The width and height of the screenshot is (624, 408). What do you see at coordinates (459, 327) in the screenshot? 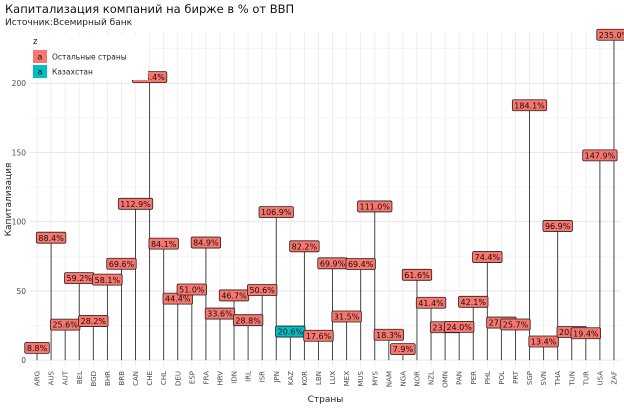
I see `value-label: 24.0%` at bounding box center [459, 327].